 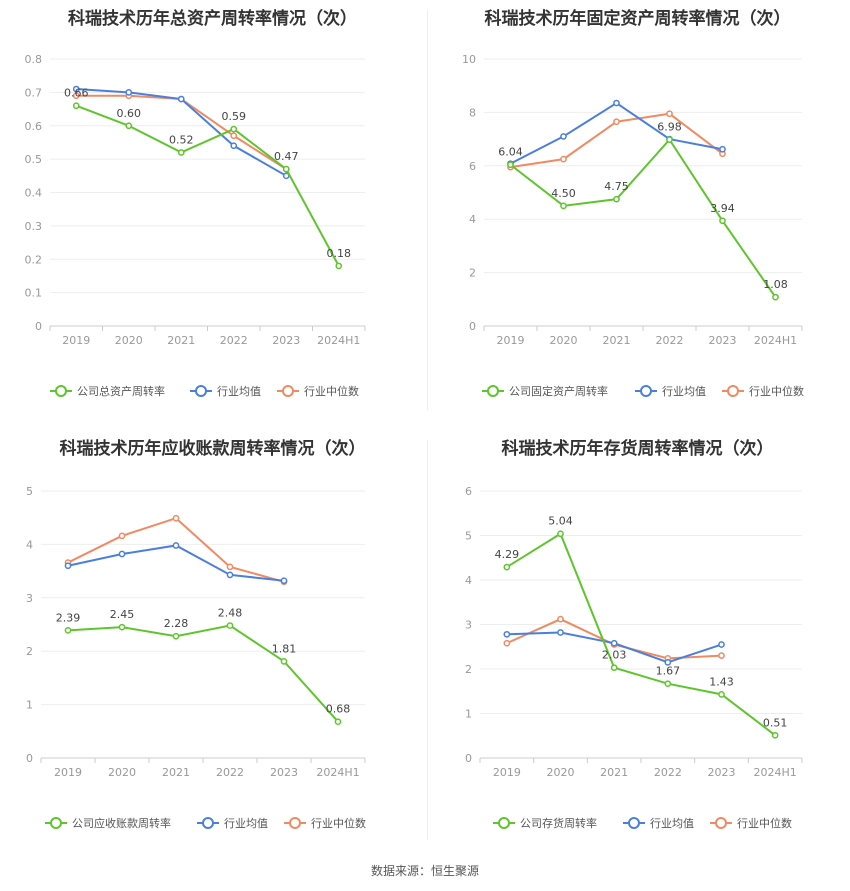 I want to click on y-tick-label: 0.4, so click(x=34, y=193).